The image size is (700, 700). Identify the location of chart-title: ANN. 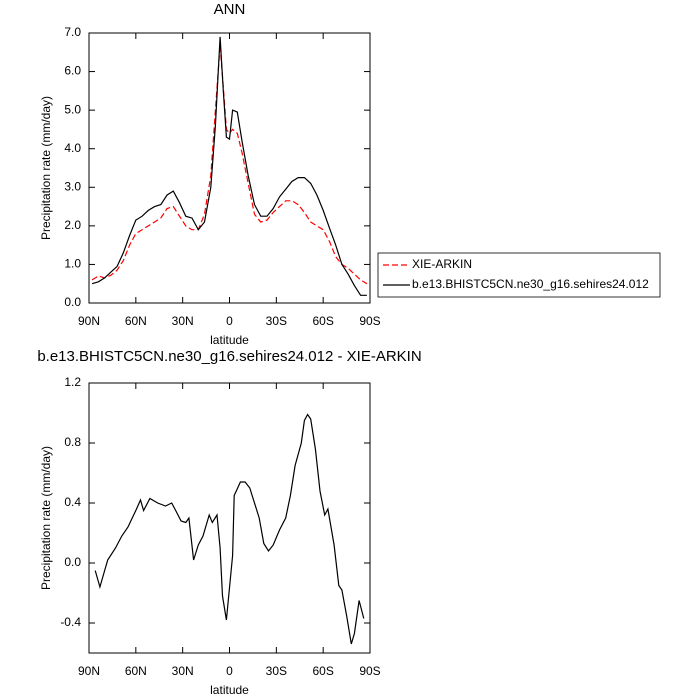
(230, 9).